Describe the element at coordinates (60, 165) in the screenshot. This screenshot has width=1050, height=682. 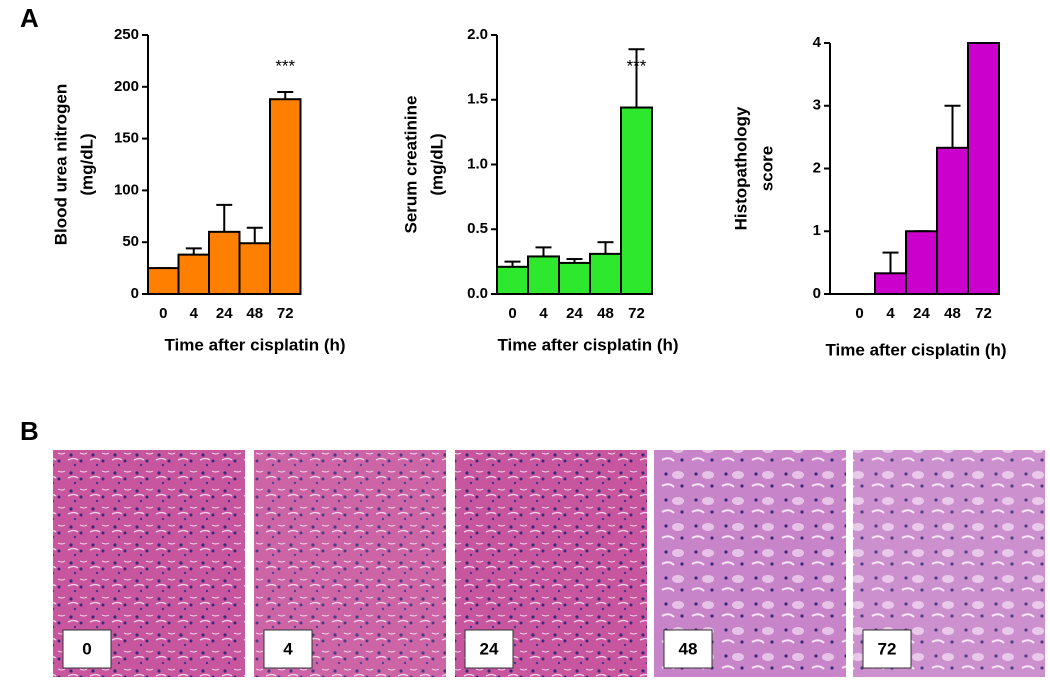
I see `y-axis-label: Blood urea nitrogen` at that location.